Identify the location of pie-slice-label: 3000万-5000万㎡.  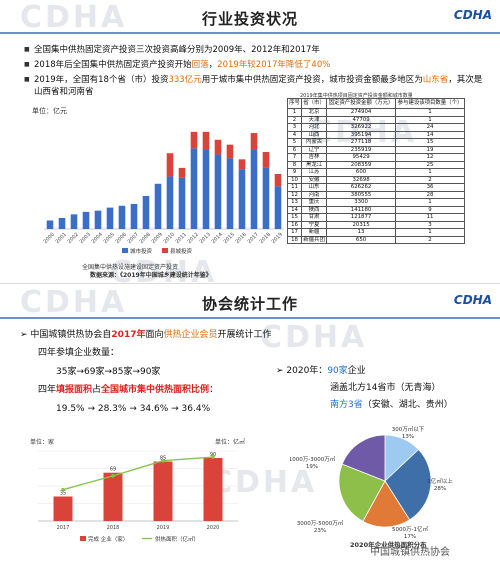
(320, 523).